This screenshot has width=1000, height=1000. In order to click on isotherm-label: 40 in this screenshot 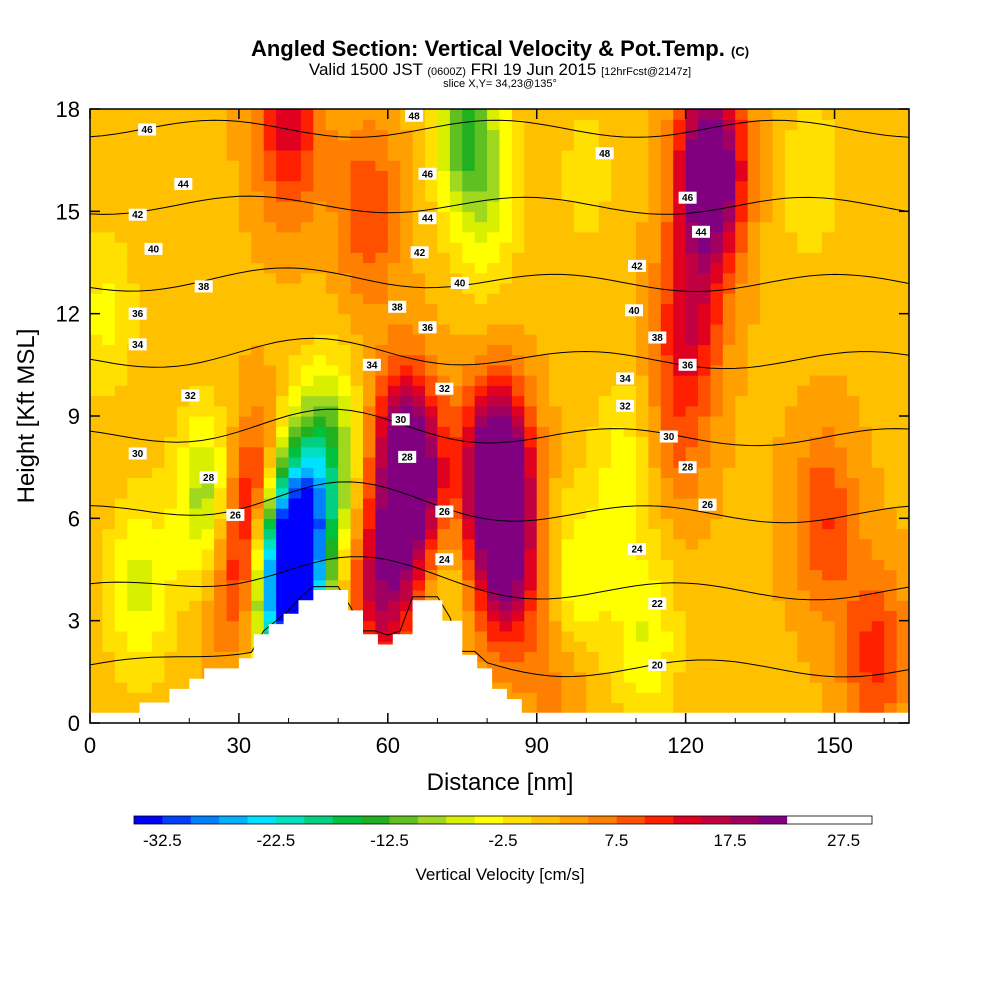, I will do `click(634, 311)`.